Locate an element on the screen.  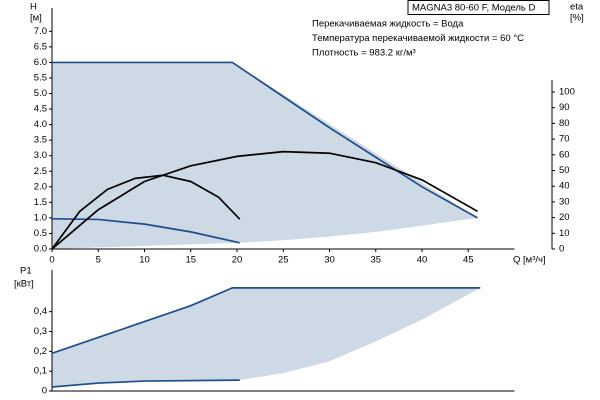
y2-tick-label: 40 is located at coordinates (564, 186).